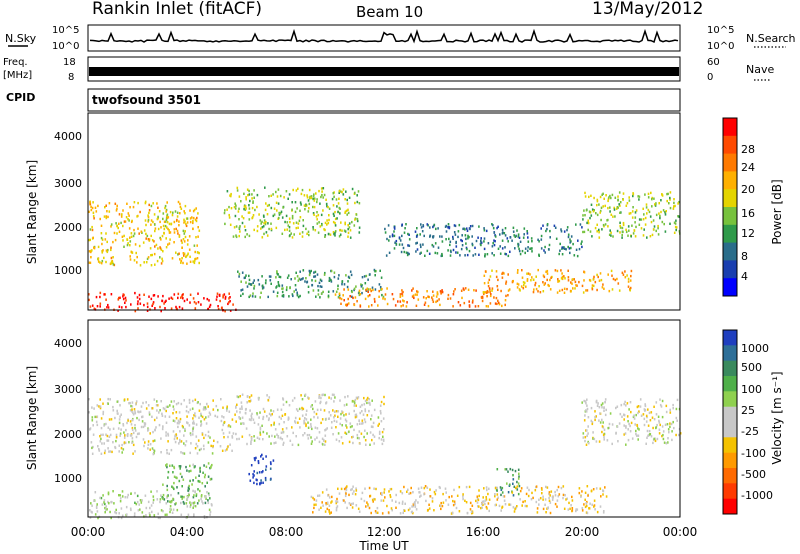 Image resolution: width=800 pixels, height=554 pixels. I want to click on nsky-label: N.Sky, so click(21, 38).